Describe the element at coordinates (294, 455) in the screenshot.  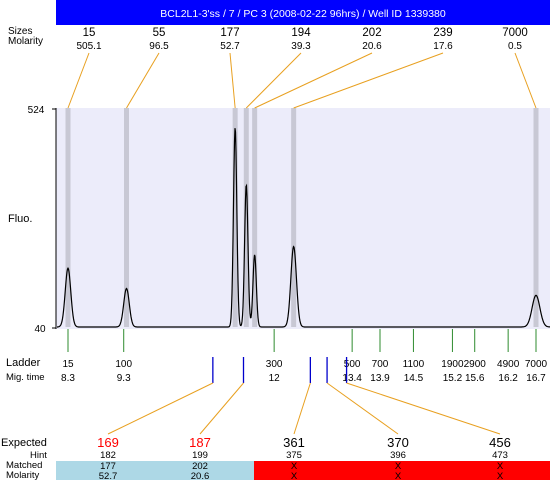
I see `hint-value-2: 375` at that location.